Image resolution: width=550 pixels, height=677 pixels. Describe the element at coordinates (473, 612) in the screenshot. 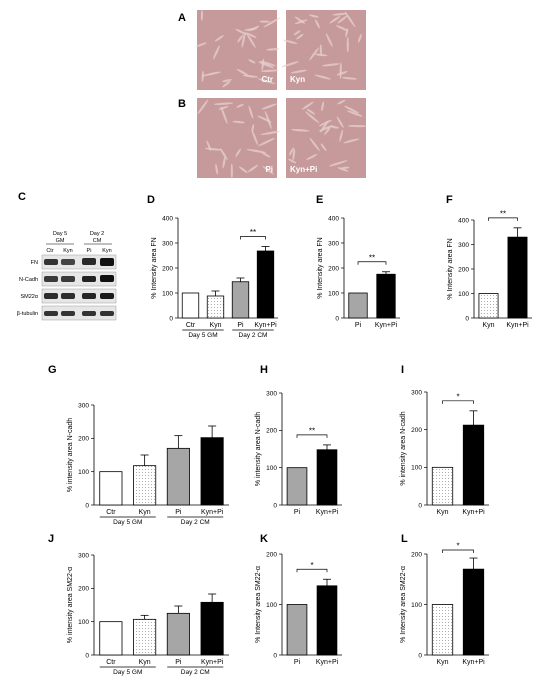

I see `bar-l-kyn-pi` at that location.